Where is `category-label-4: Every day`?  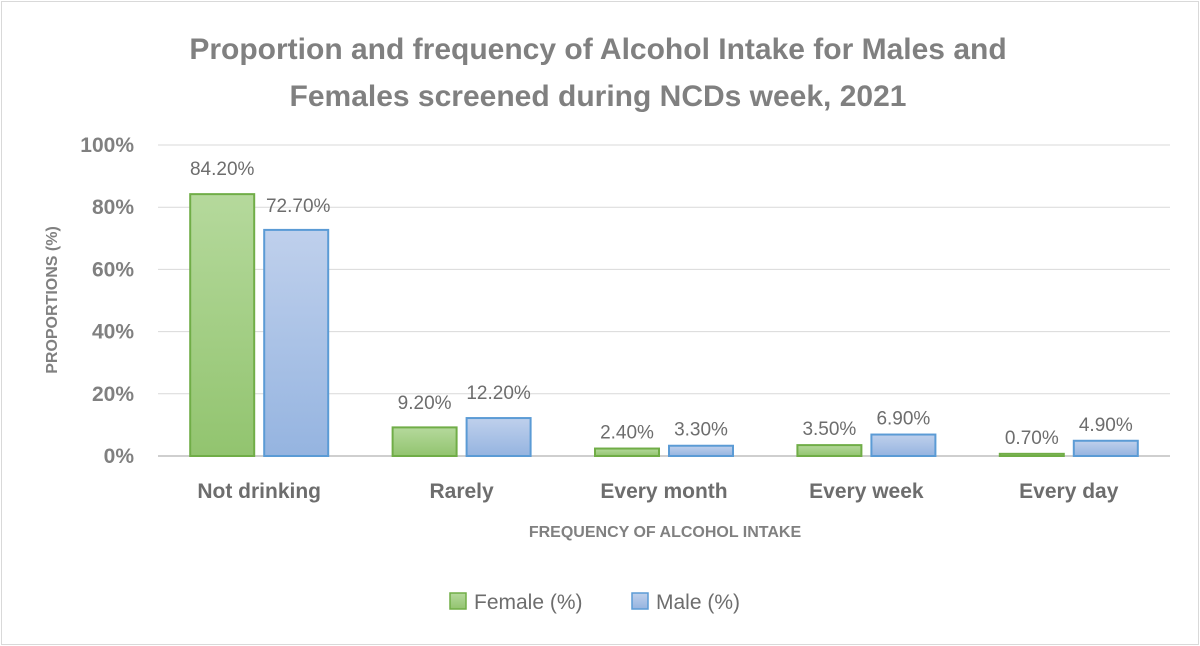 category-label-4: Every day is located at coordinates (1069, 491).